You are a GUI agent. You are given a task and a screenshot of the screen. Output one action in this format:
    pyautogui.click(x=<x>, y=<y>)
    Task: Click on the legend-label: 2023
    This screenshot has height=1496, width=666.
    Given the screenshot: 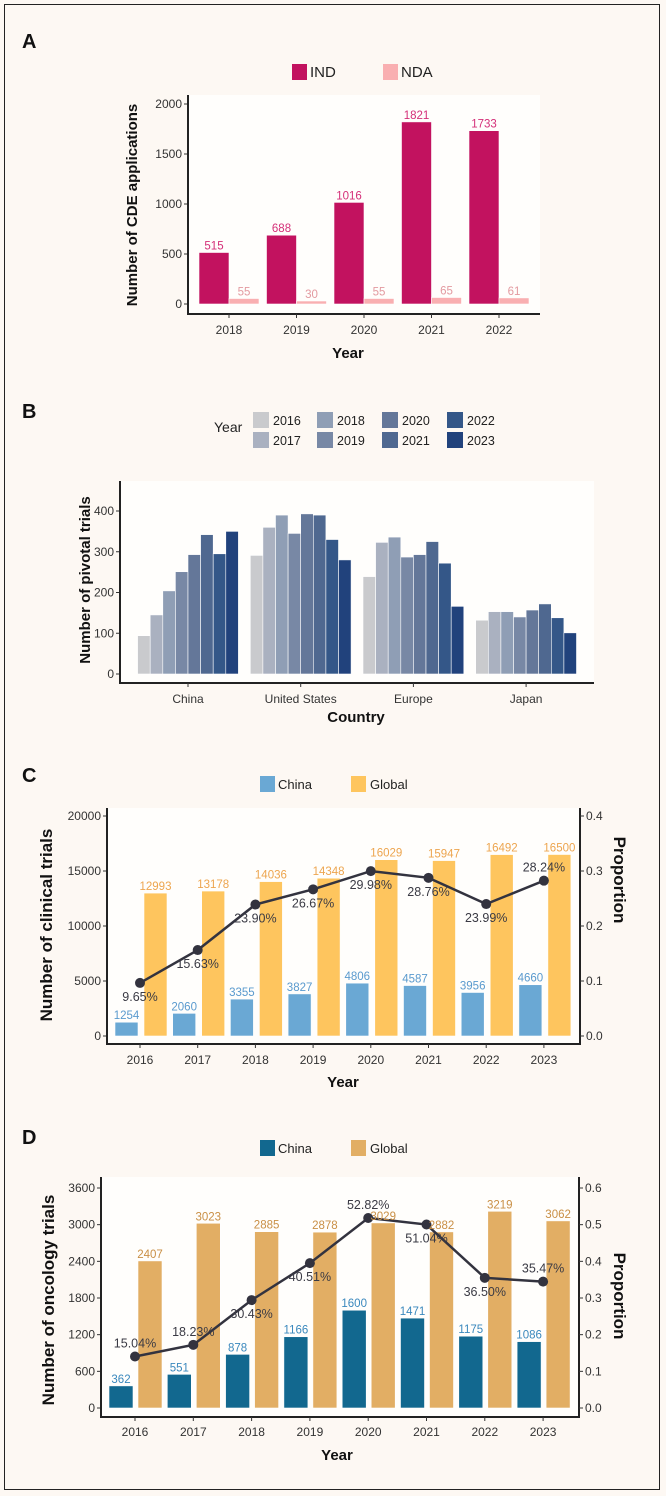 What is the action you would take?
    pyautogui.click(x=481, y=441)
    